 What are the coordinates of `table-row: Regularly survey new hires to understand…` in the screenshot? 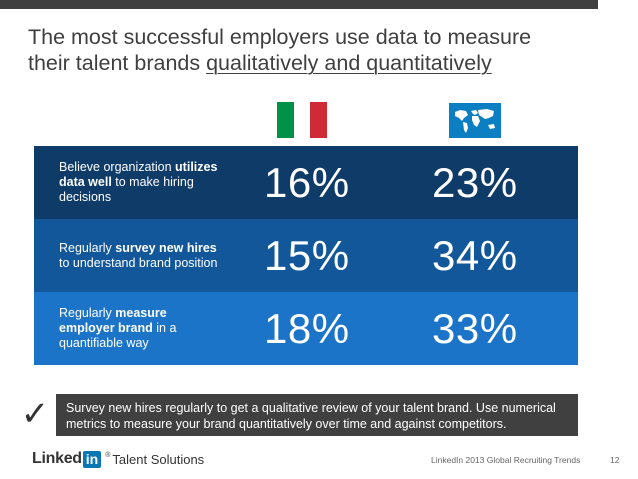 It's located at (306, 255).